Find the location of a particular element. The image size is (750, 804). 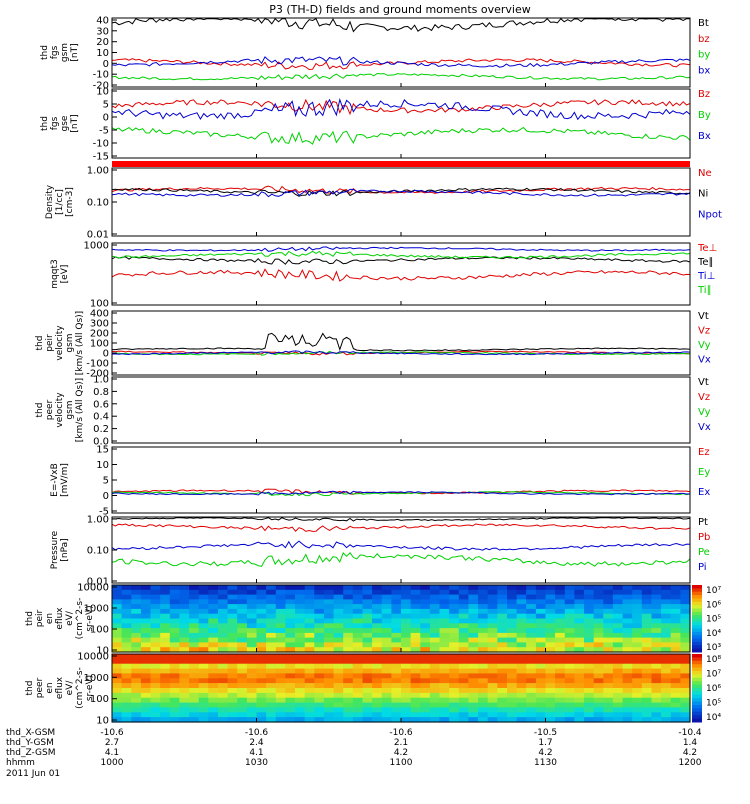

series-Pt-line is located at coordinates (401, 519).